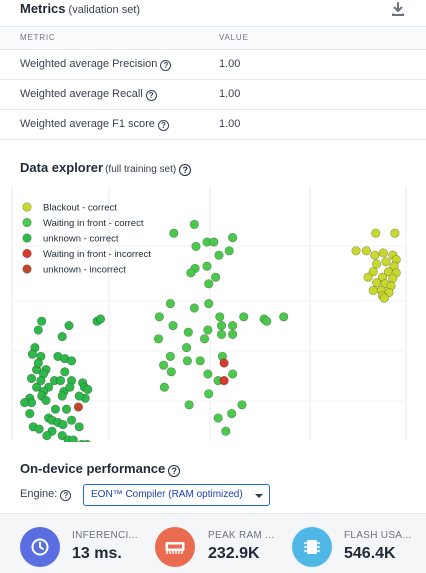  I want to click on scatter-point-unknown-incorrect, so click(78, 407).